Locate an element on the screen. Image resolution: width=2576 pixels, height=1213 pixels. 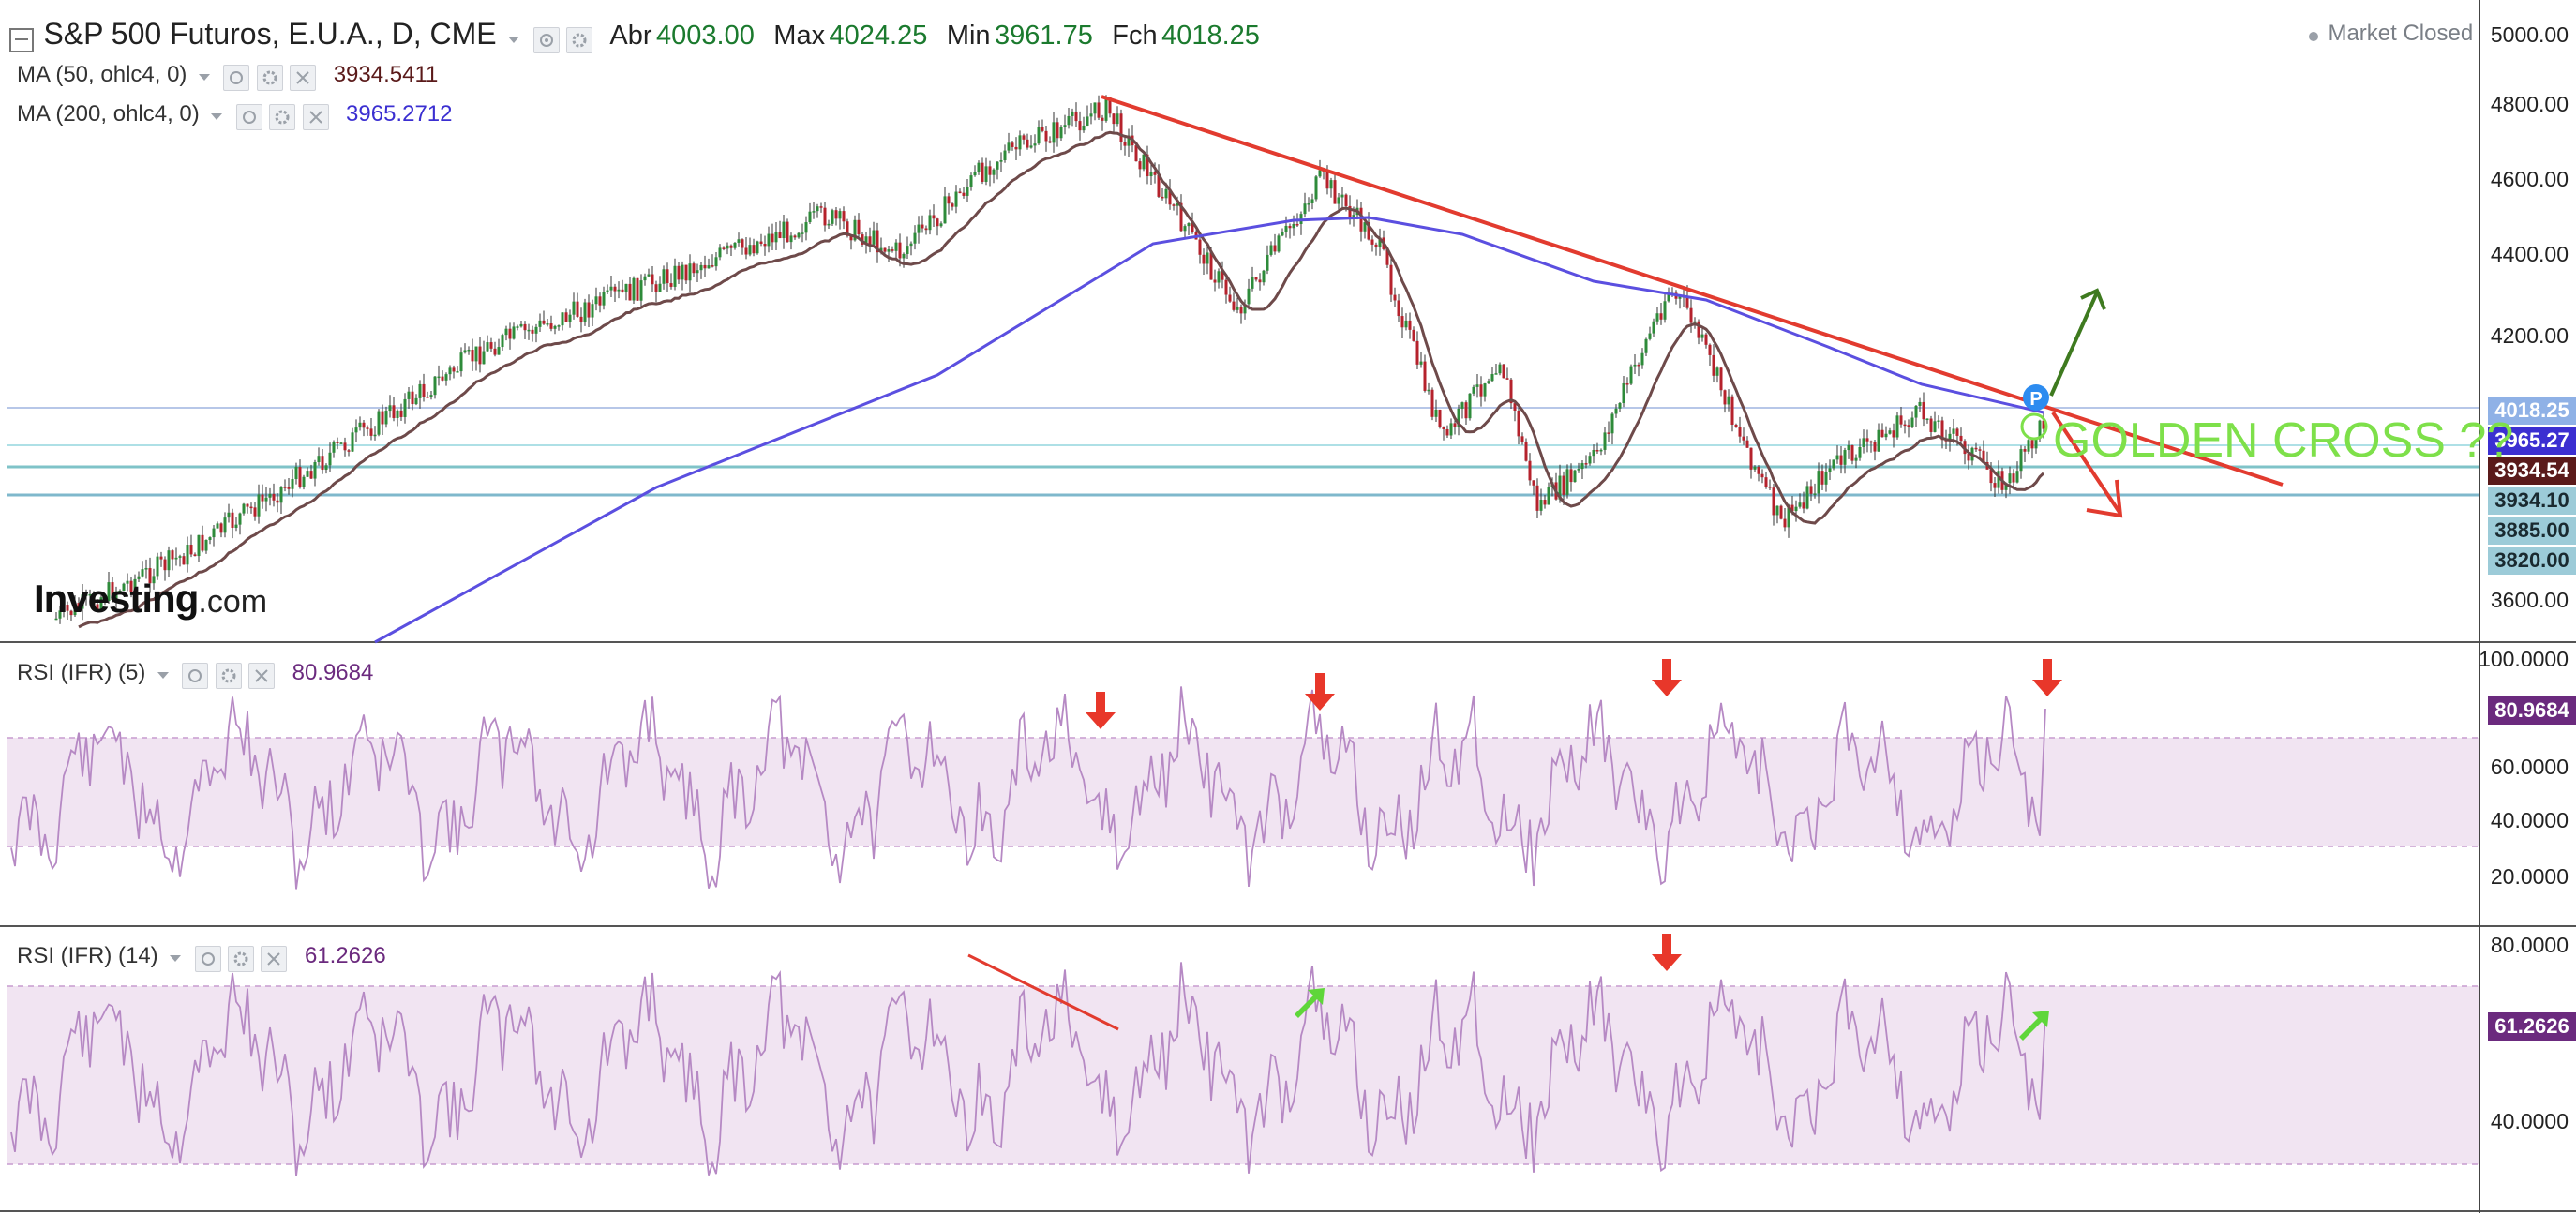
buy-signal-arrow-icon is located at coordinates (1310, 1003).